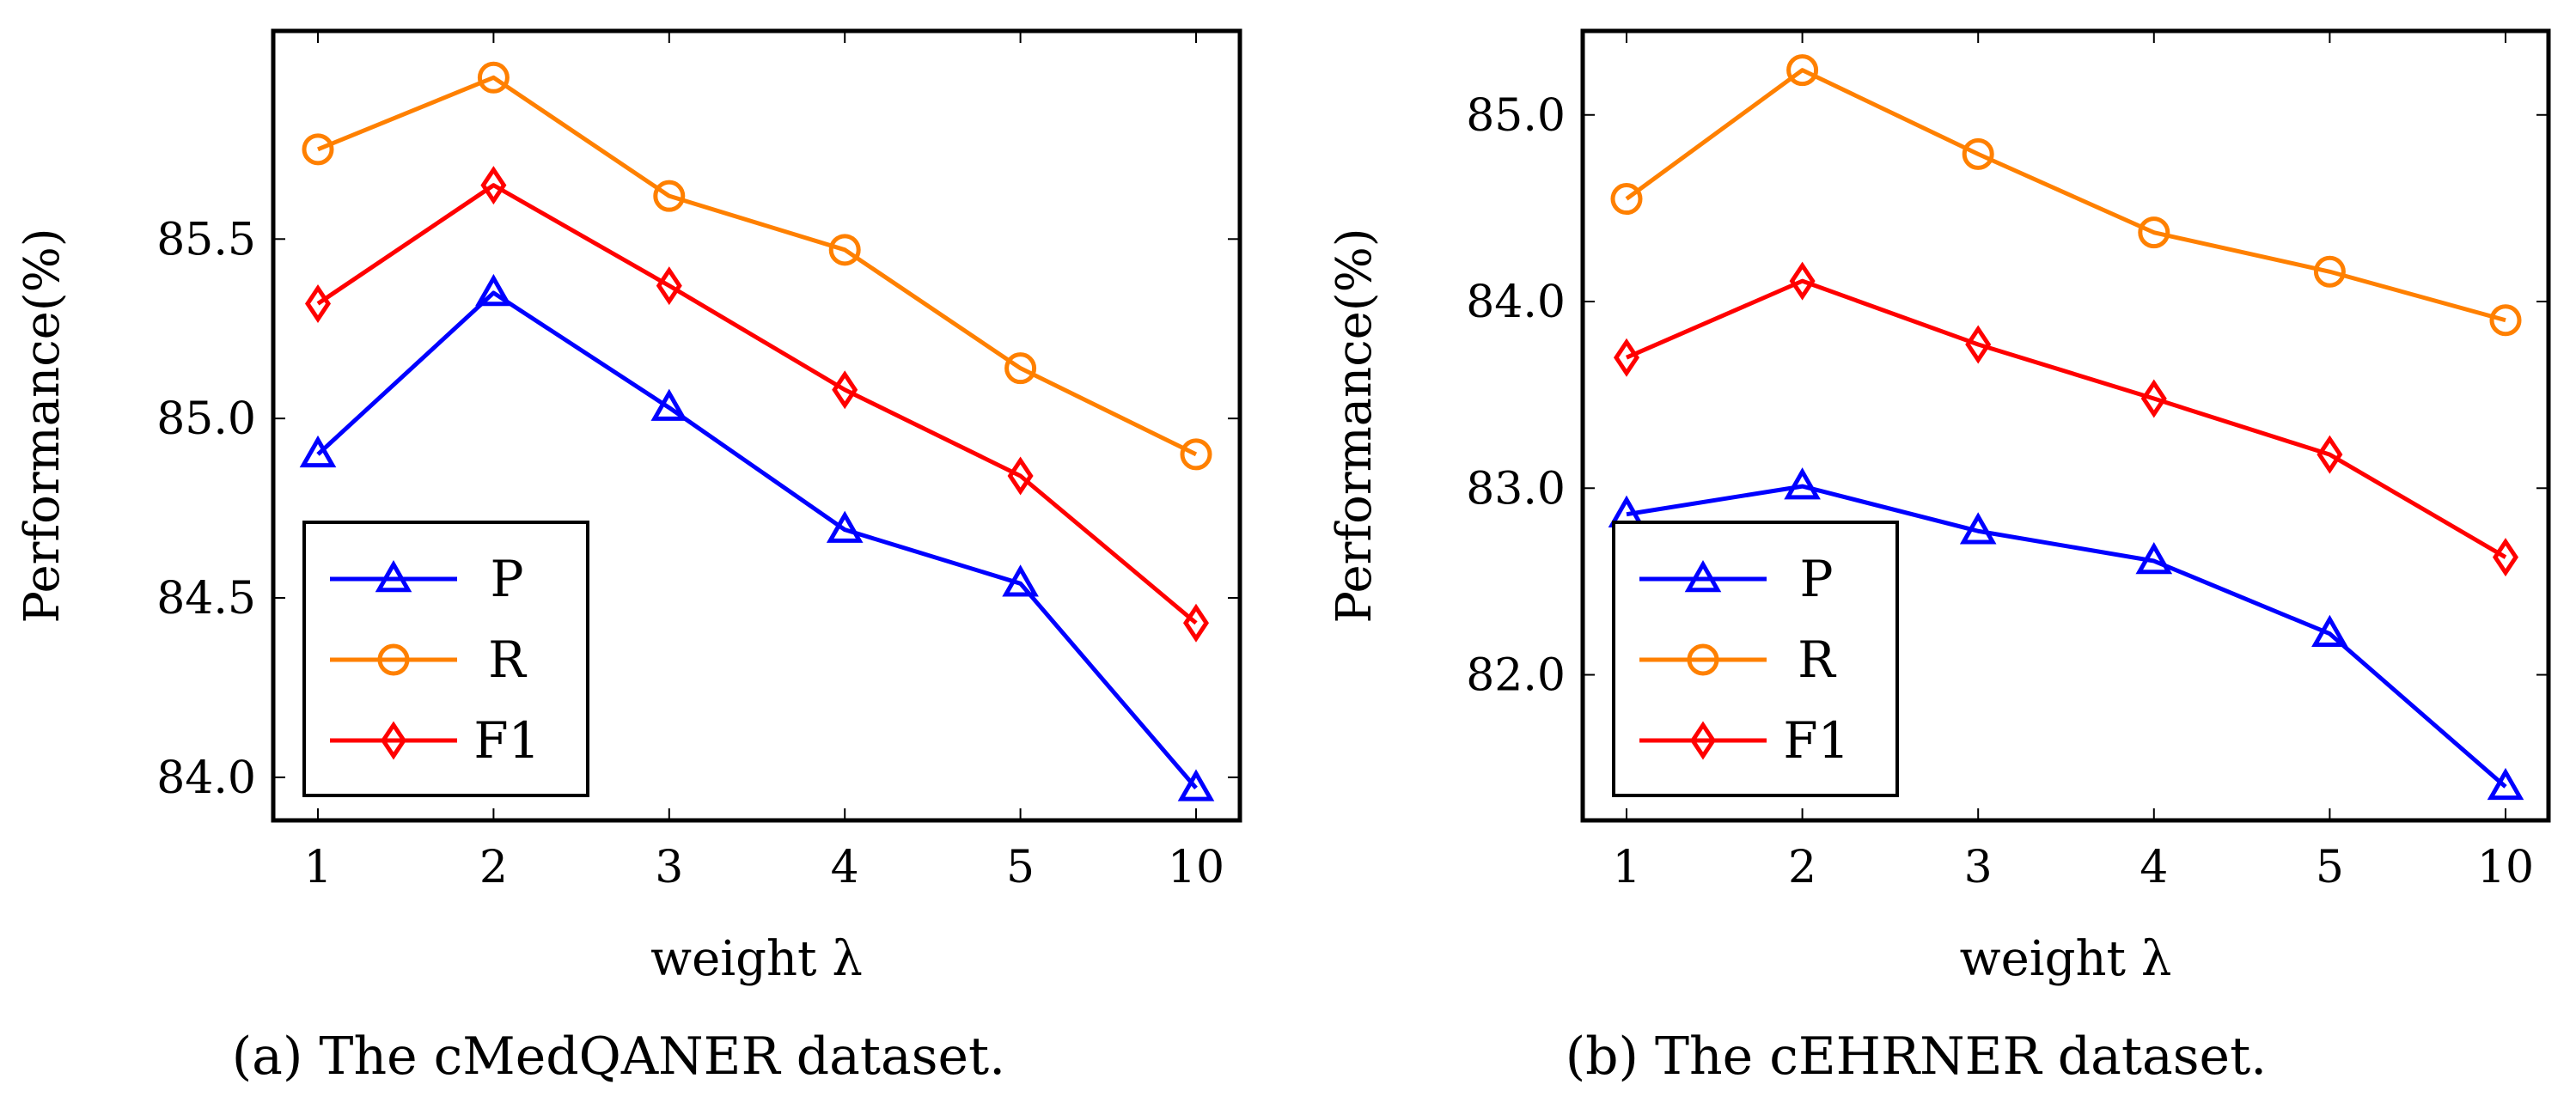  I want to click on y-tick-label: 82.0, so click(1516, 676).